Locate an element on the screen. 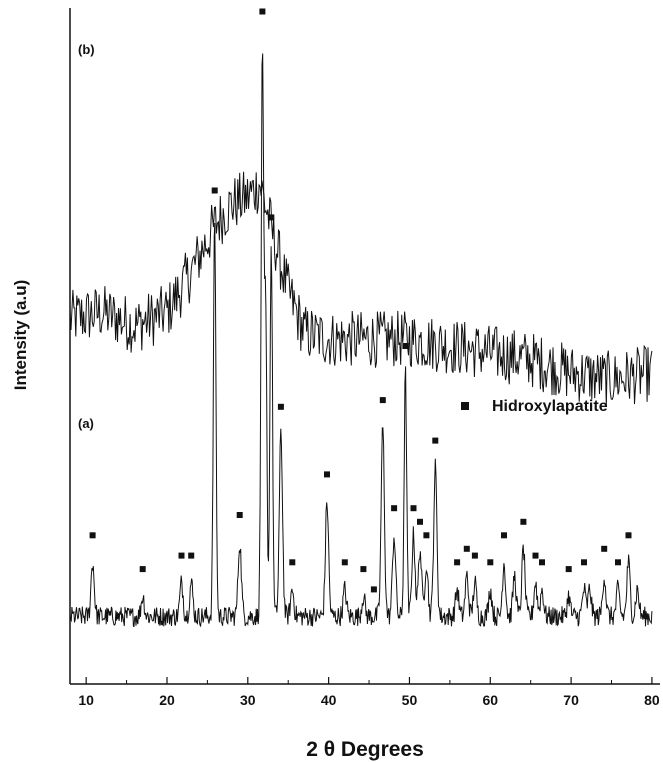 Image resolution: width=663 pixels, height=763 pixels. x-tick-label-60: 60 is located at coordinates (490, 700).